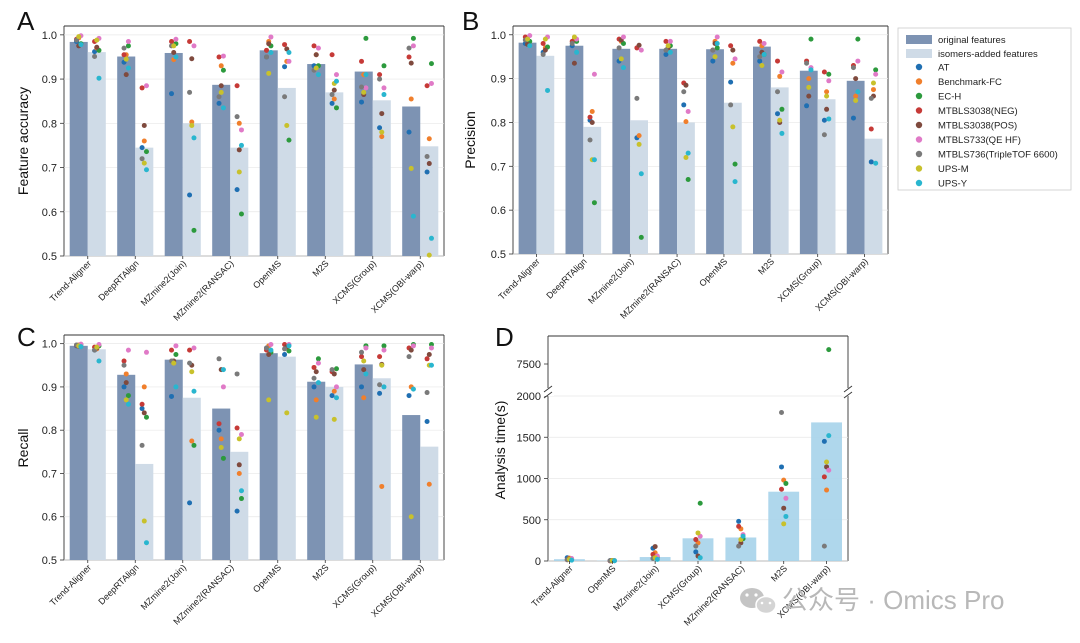  I want to click on legend-label-dataset: UPS-M, so click(953, 169).